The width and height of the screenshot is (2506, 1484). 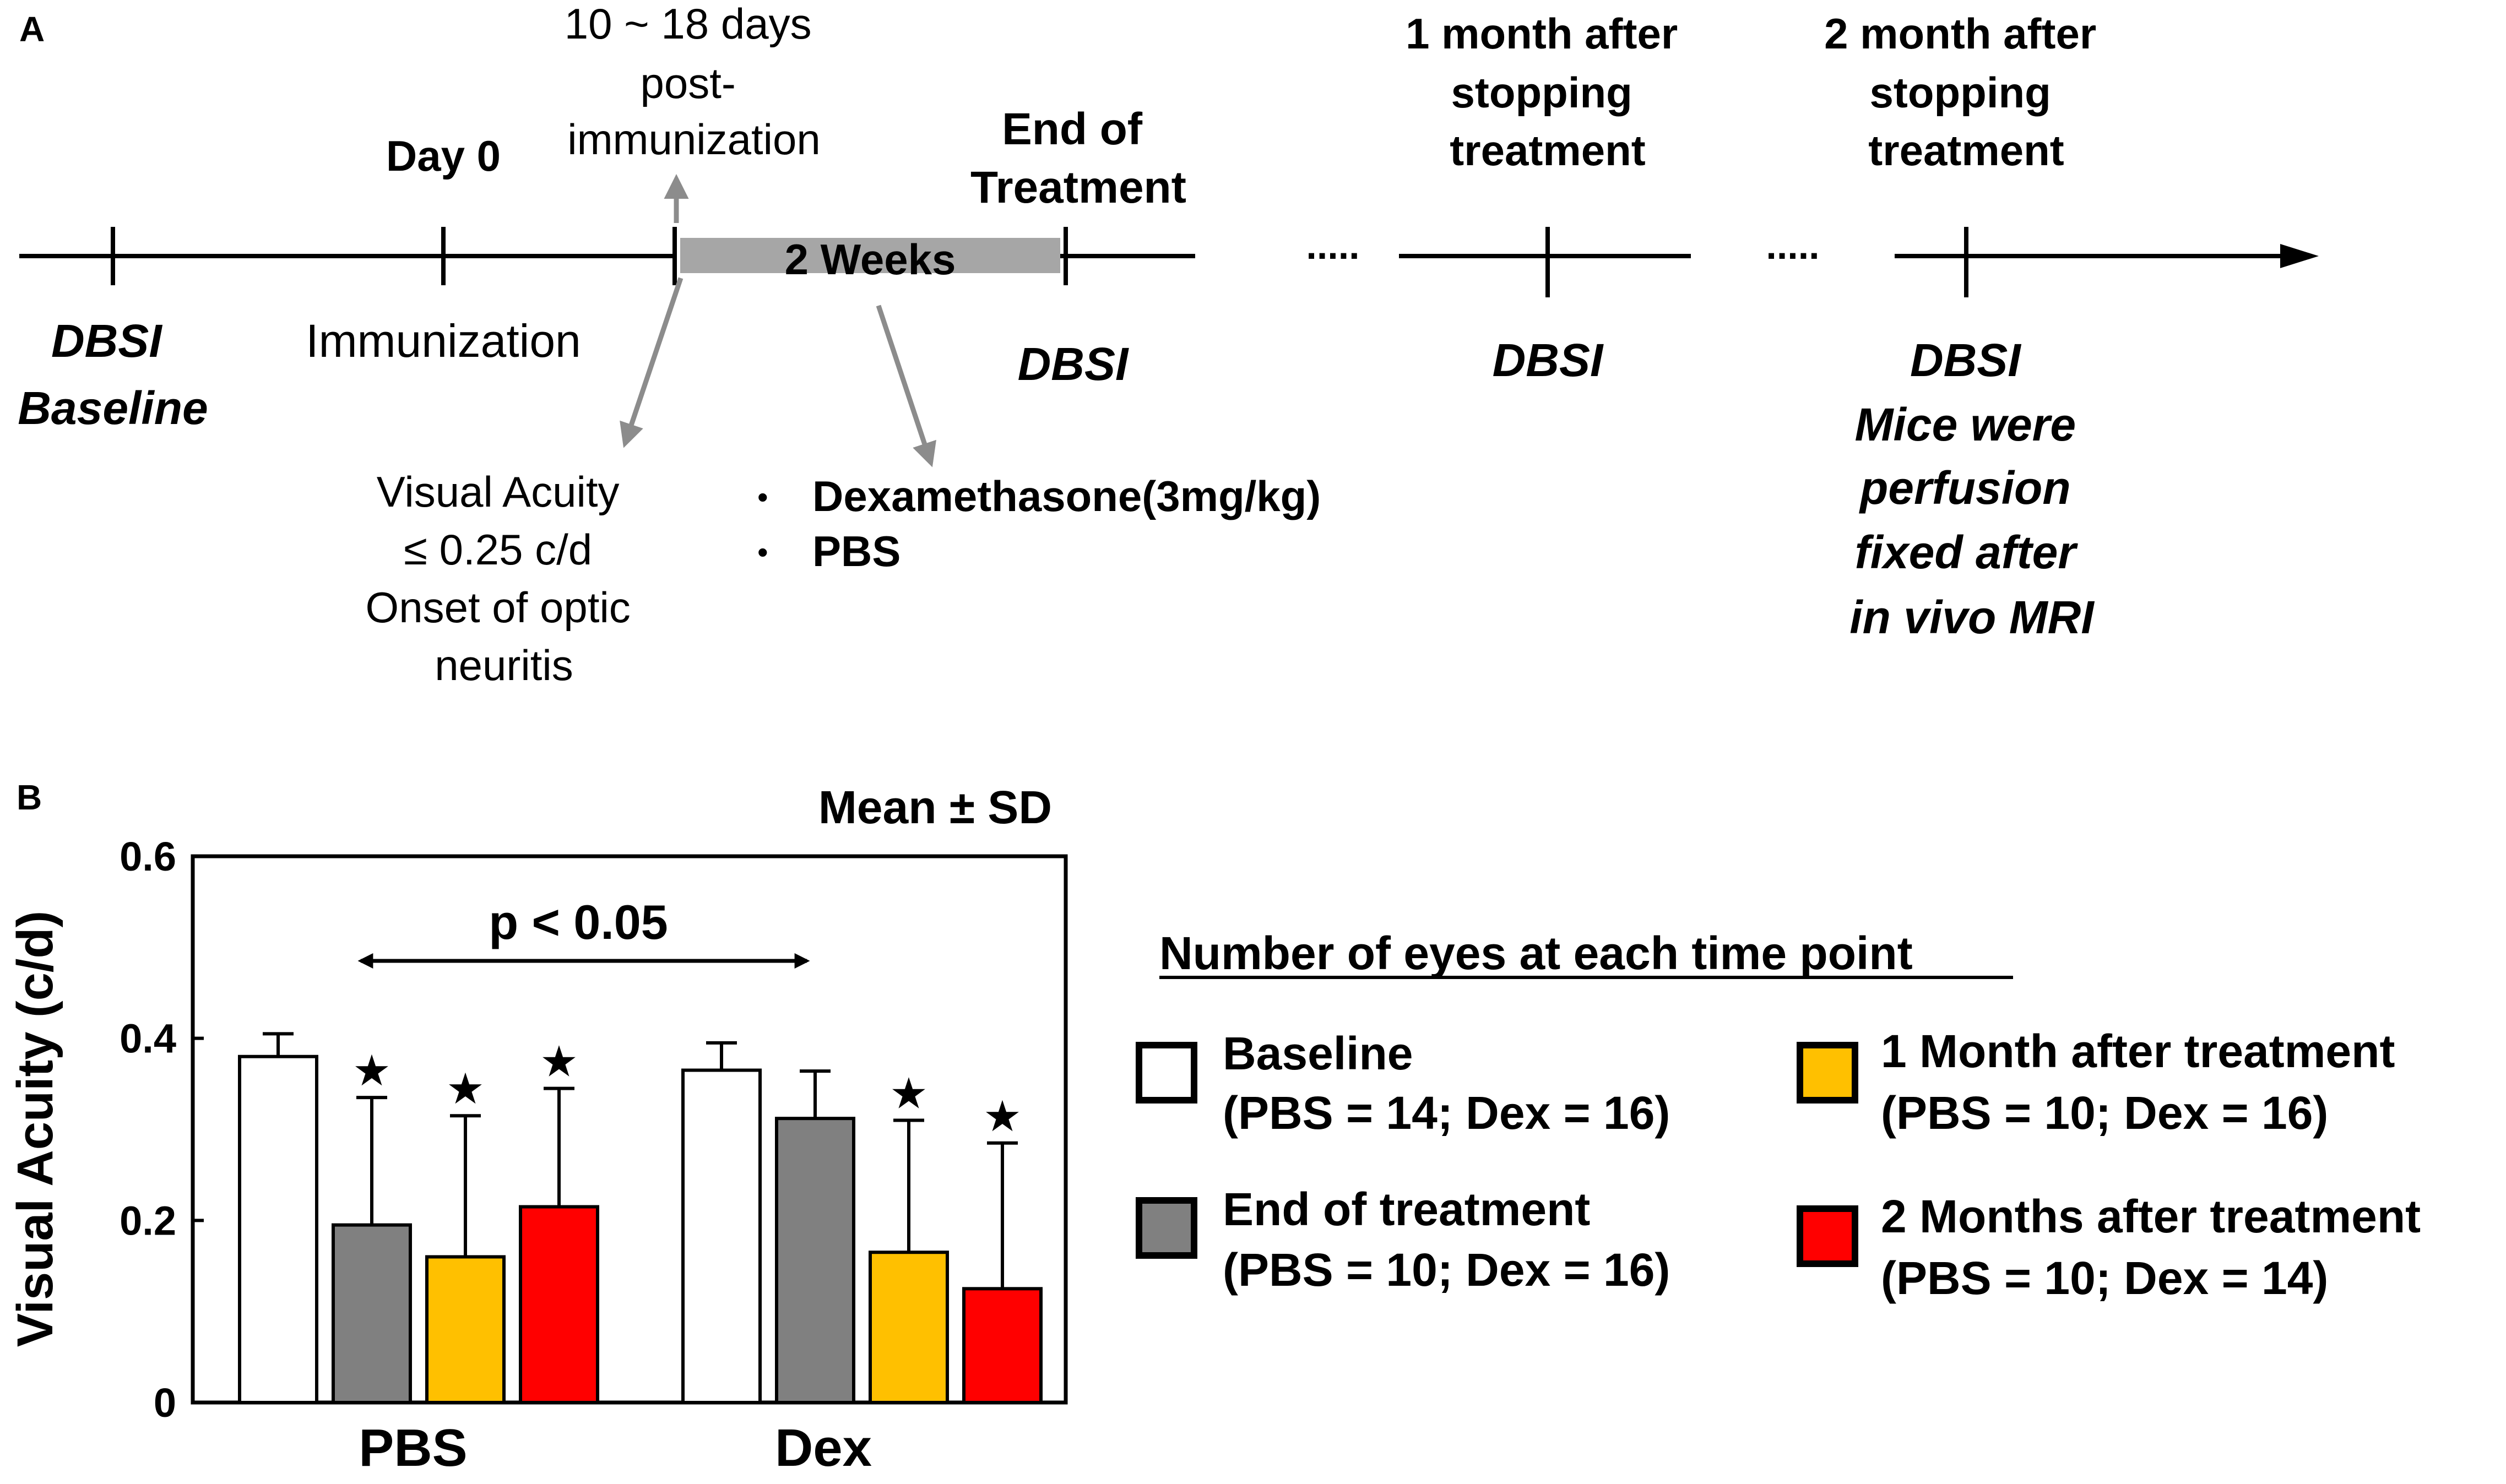 I want to click on legend-swatch-1-month-after-treatment, so click(x=1827, y=1073).